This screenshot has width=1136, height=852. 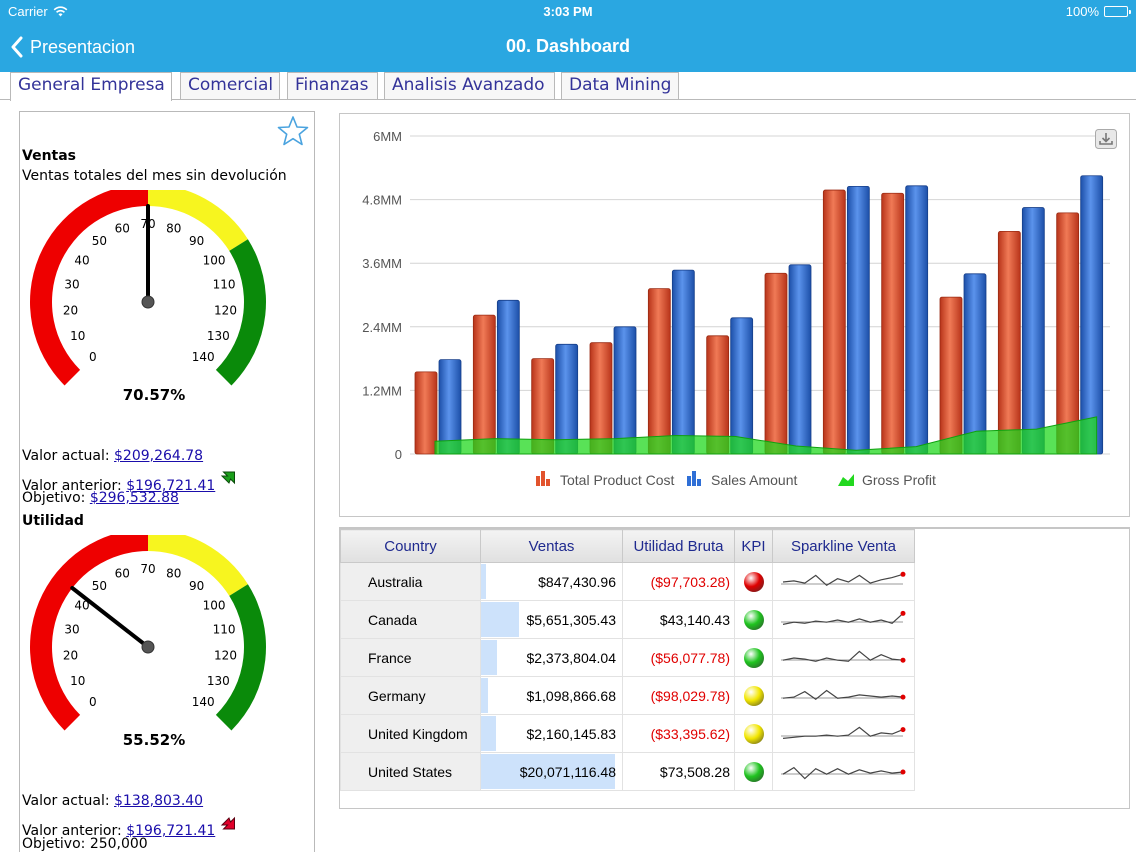 What do you see at coordinates (887, 480) in the screenshot?
I see `legend-item: Gross Profit` at bounding box center [887, 480].